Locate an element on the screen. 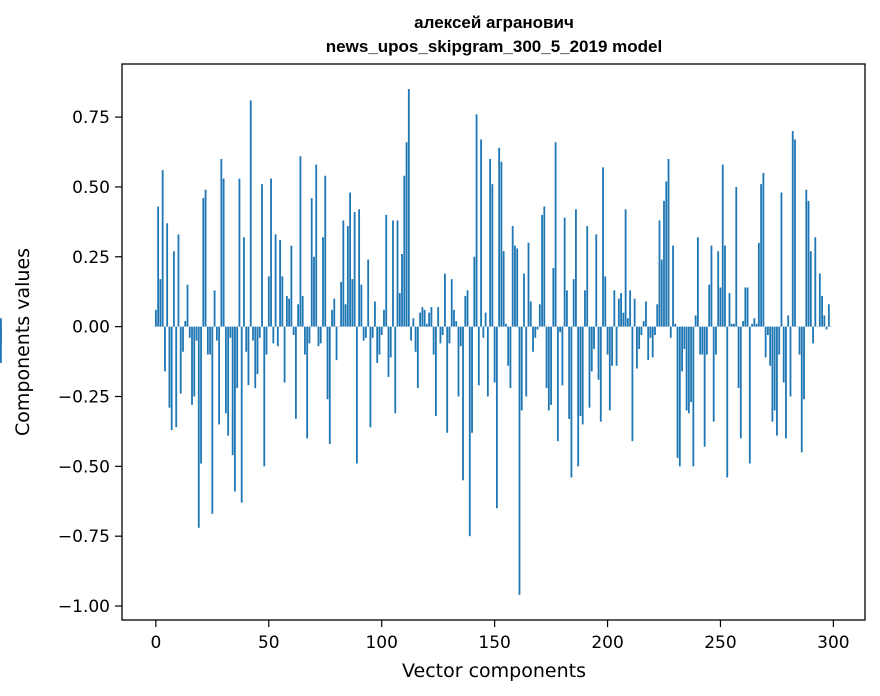 This screenshot has height=696, width=880. x-tick-label: 250 is located at coordinates (720, 643).